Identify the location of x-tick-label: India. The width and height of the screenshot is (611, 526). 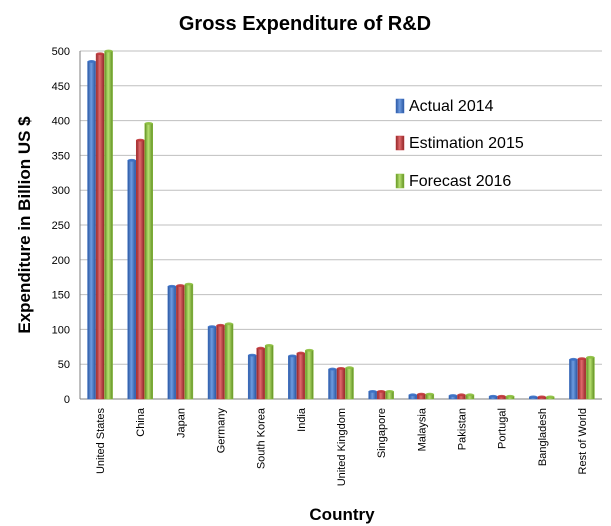
(302, 419).